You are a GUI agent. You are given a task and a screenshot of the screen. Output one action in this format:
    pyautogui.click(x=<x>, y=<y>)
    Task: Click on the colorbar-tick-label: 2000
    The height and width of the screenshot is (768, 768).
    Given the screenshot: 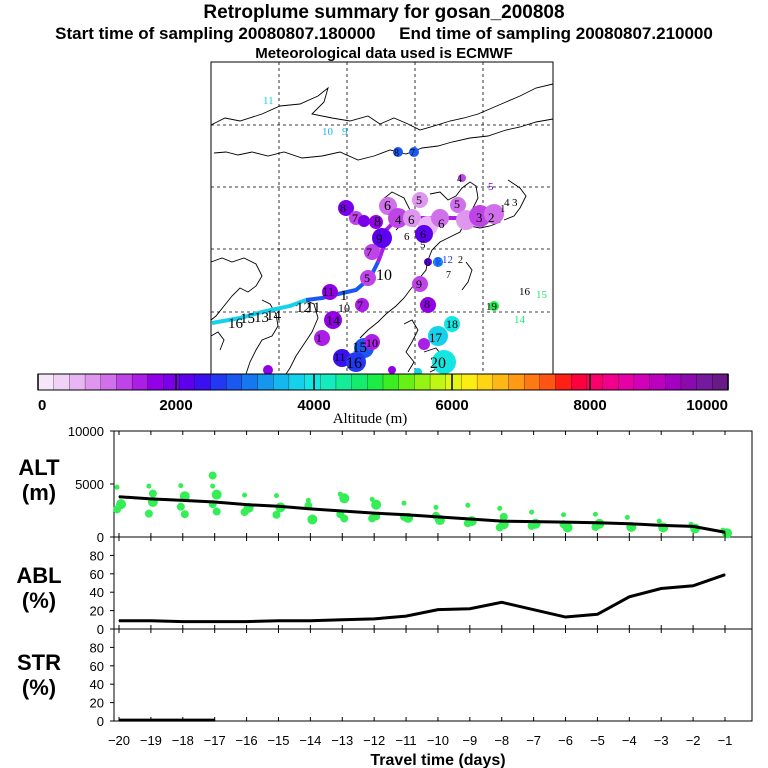 What is the action you would take?
    pyautogui.click(x=175, y=405)
    